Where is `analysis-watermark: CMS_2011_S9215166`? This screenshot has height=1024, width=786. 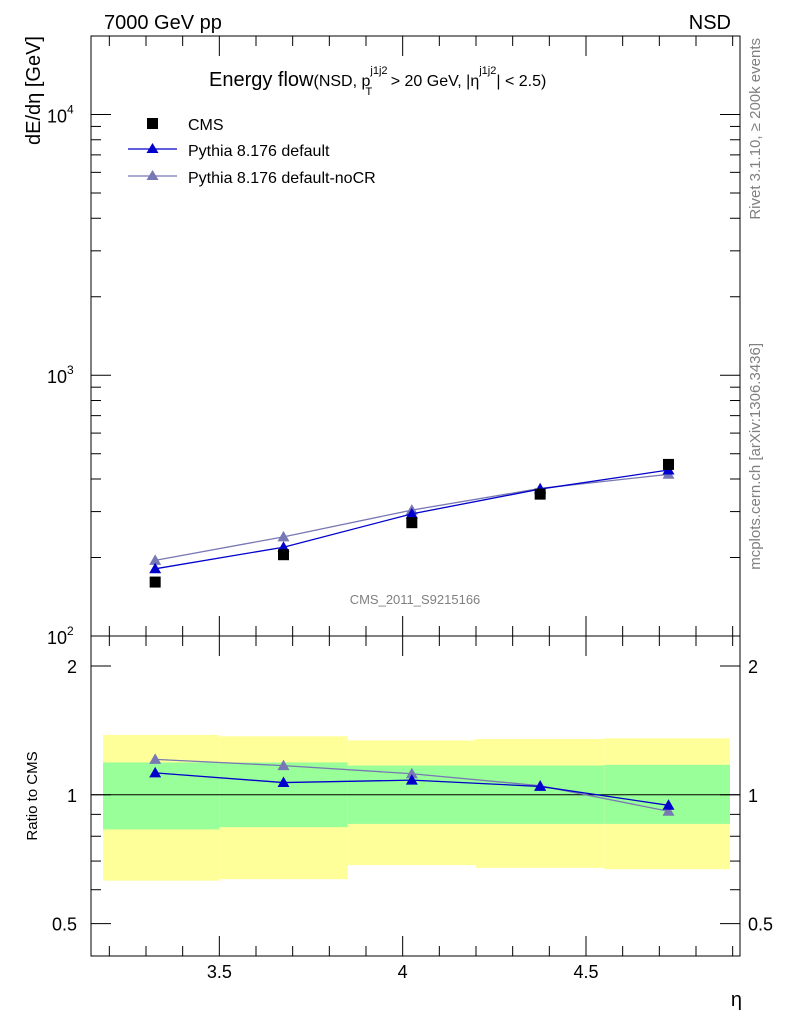 analysis-watermark: CMS_2011_S9215166 is located at coordinates (415, 599).